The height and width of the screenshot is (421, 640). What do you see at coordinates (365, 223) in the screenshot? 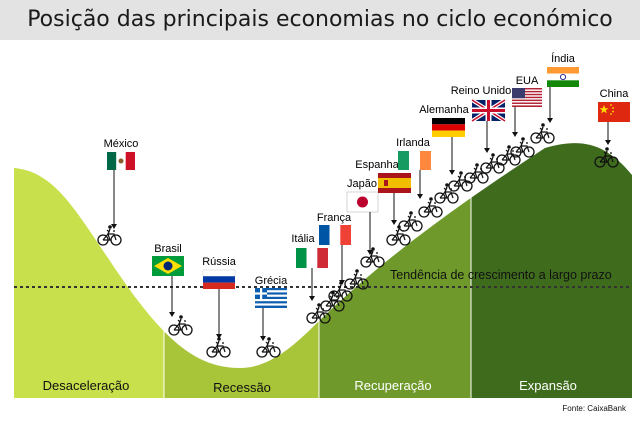
I see `country-japao: Japão` at bounding box center [365, 223].